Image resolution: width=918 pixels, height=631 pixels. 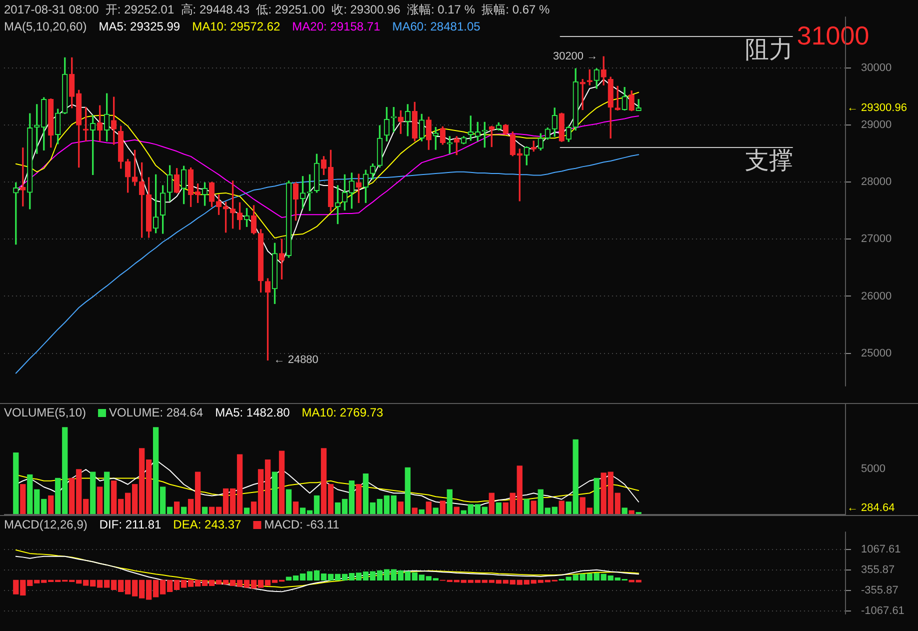 I want to click on annotation: ← 24880, so click(x=296, y=360).